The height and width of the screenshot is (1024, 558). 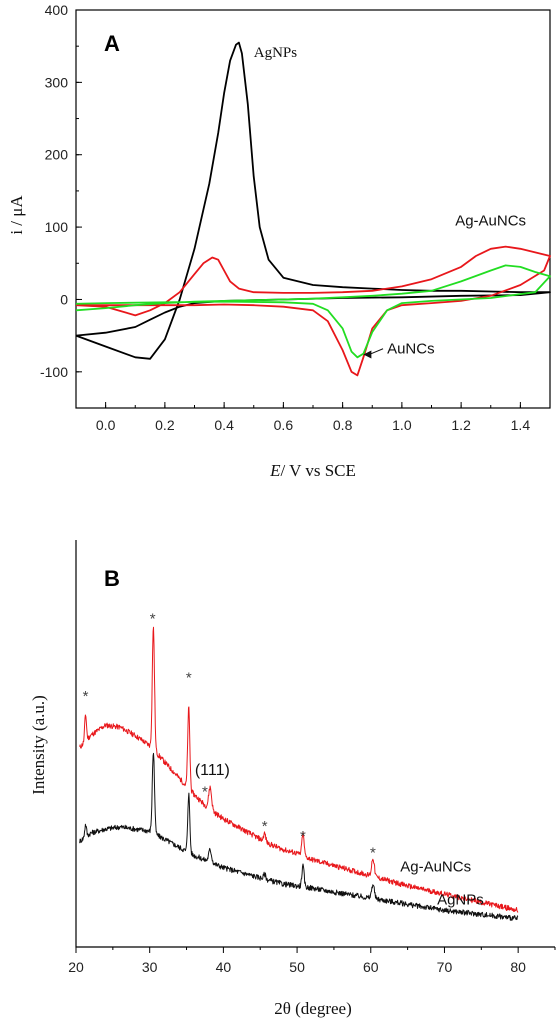 What do you see at coordinates (64, 299) in the screenshot?
I see `panel-a-y-tick-label: 0` at bounding box center [64, 299].